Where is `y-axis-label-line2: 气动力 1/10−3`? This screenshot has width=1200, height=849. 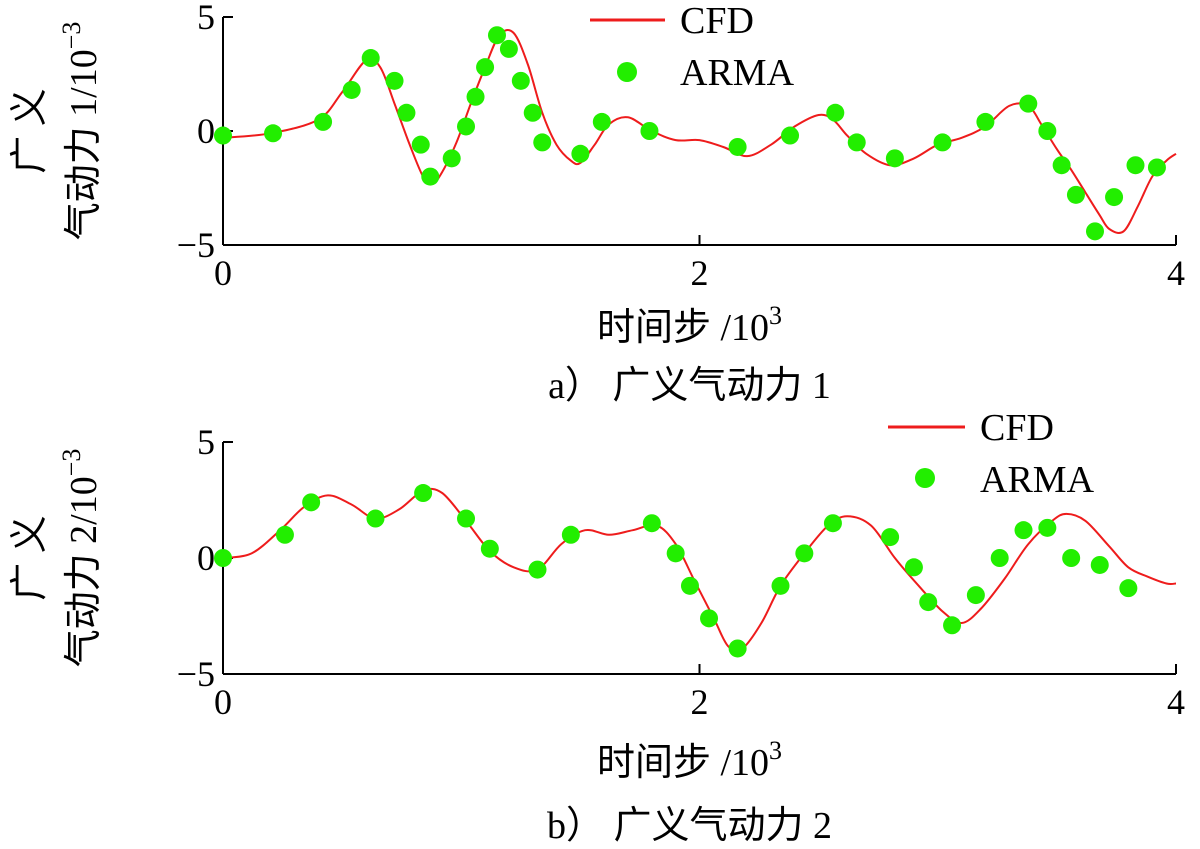
y-axis-label-line2: 气动力 1/10−3 is located at coordinates (81, 131).